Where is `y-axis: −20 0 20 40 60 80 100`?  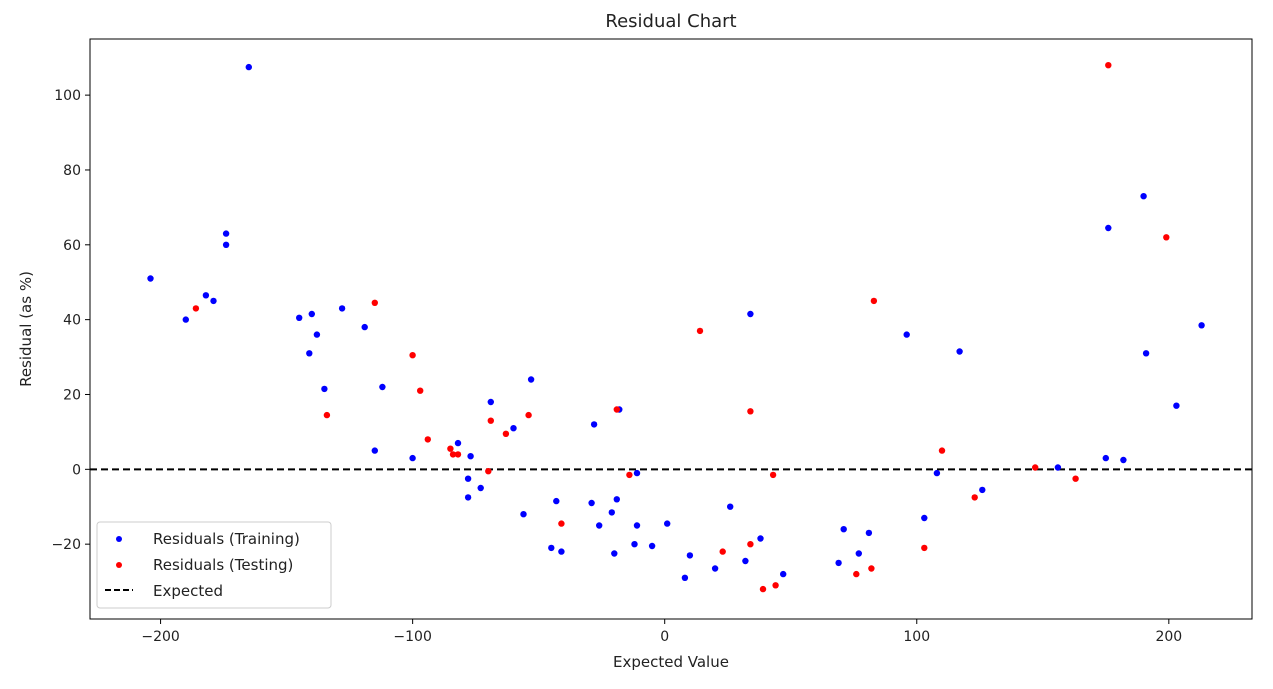 y-axis: −20 0 20 40 60 80 100 is located at coordinates (70, 320).